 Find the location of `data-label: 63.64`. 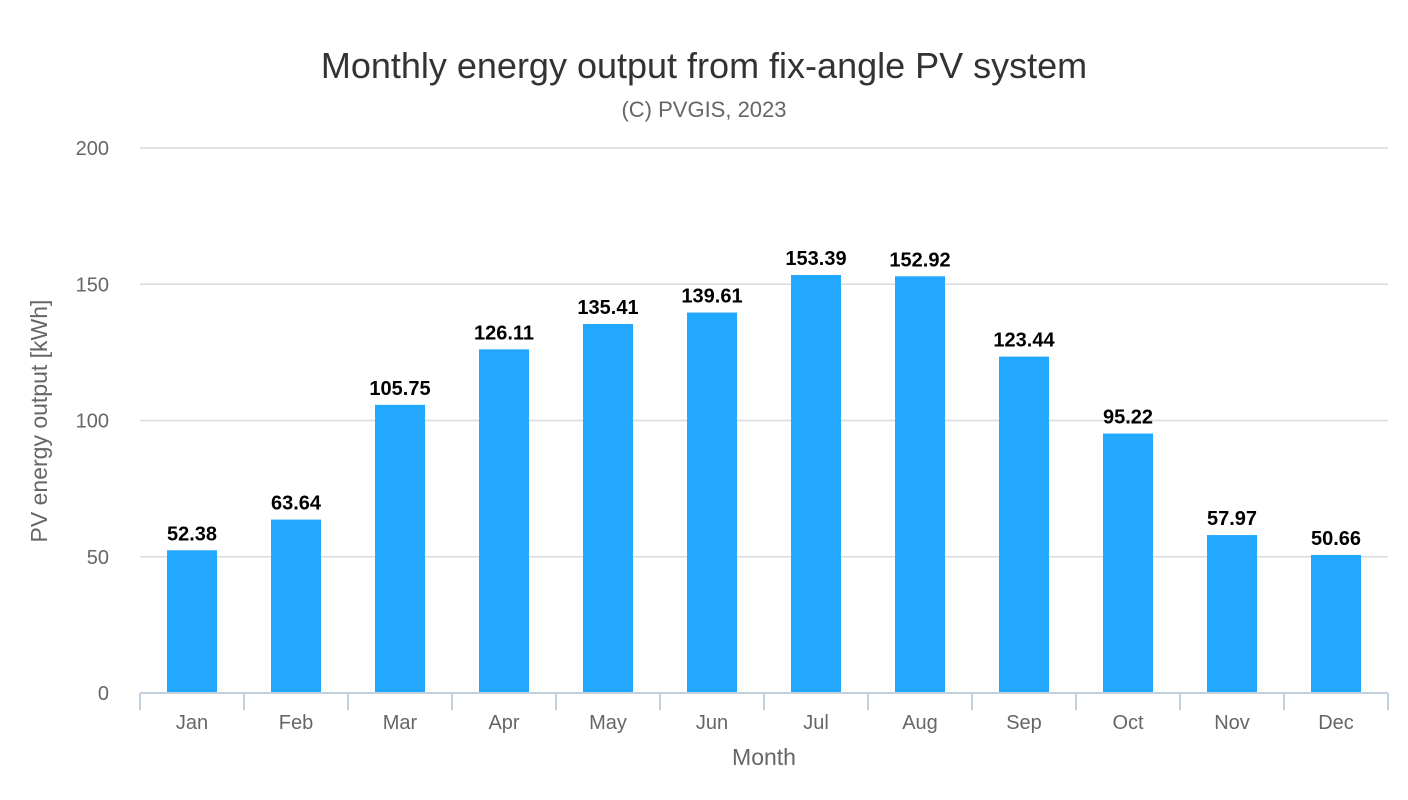

data-label: 63.64 is located at coordinates (296, 504).